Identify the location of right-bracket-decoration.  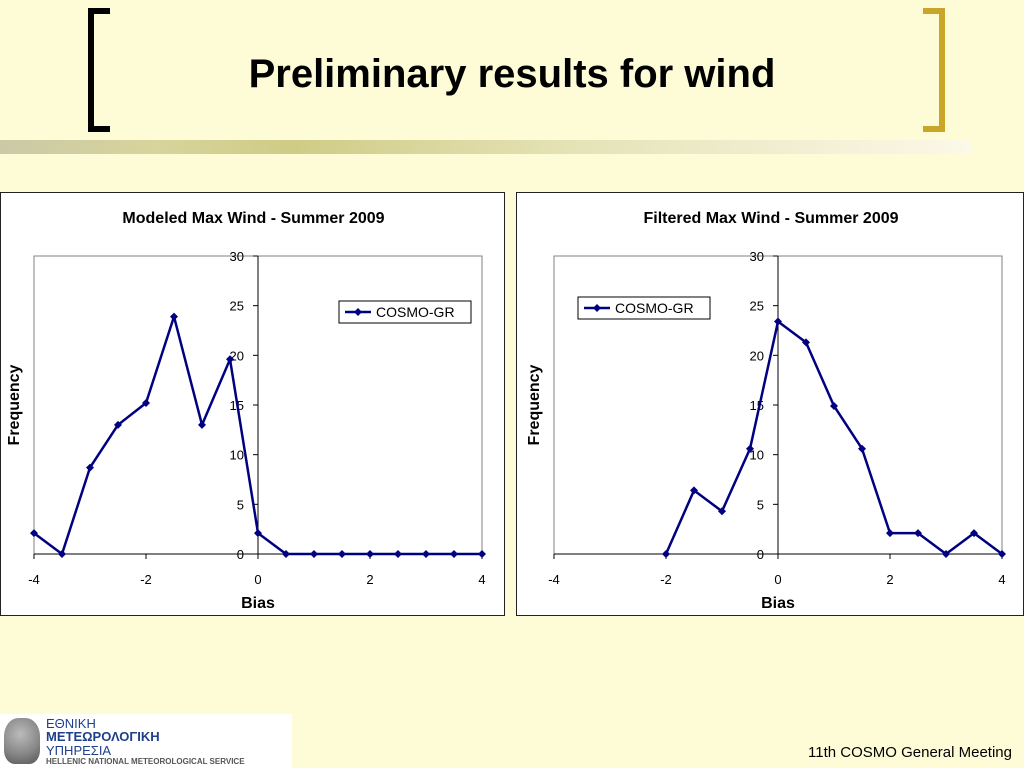
(934, 70).